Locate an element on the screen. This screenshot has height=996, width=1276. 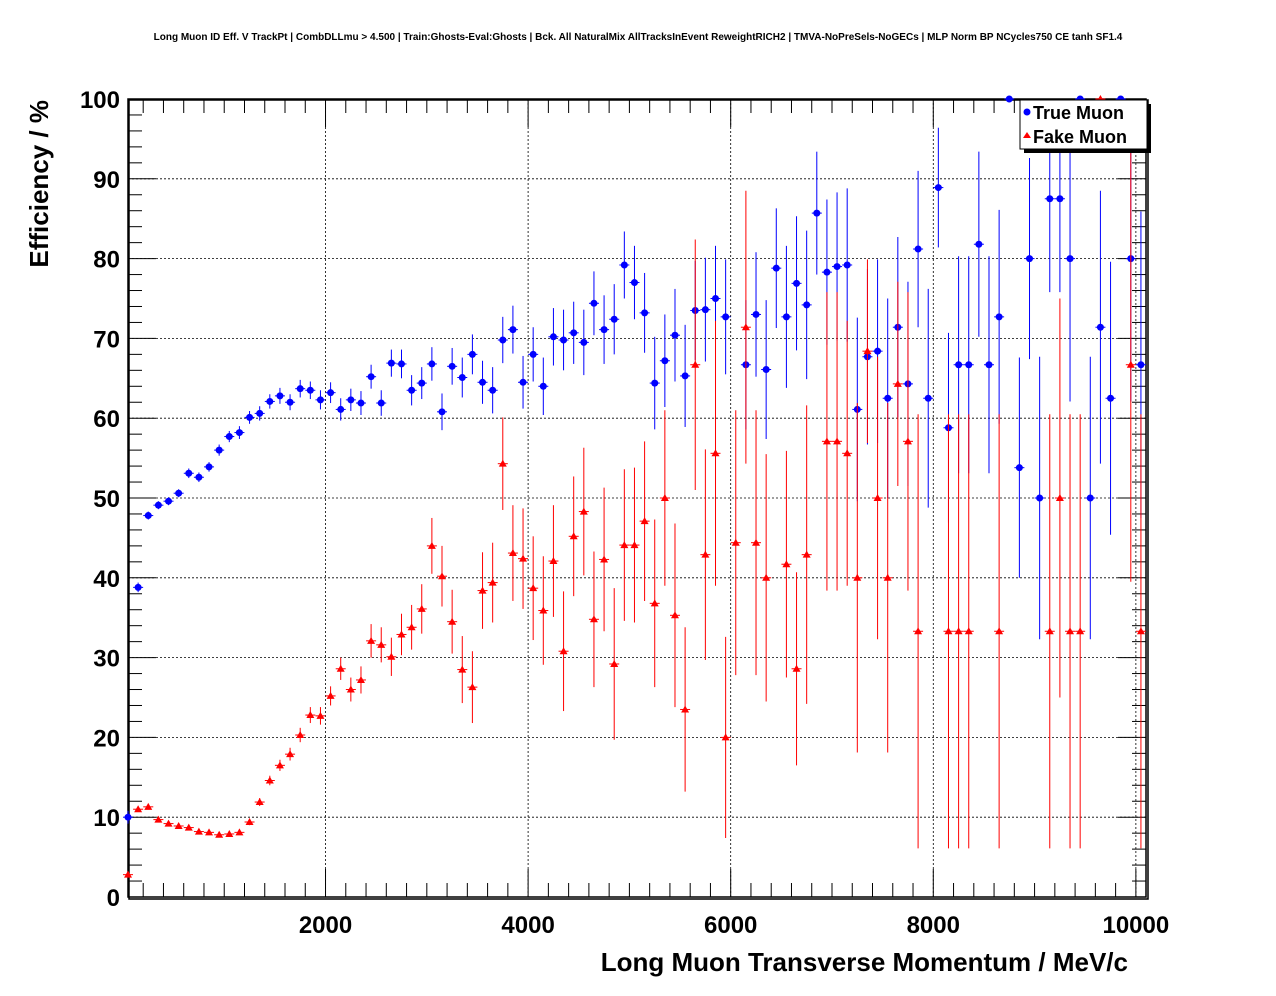
y-tick-label: 80 is located at coordinates (106, 260).